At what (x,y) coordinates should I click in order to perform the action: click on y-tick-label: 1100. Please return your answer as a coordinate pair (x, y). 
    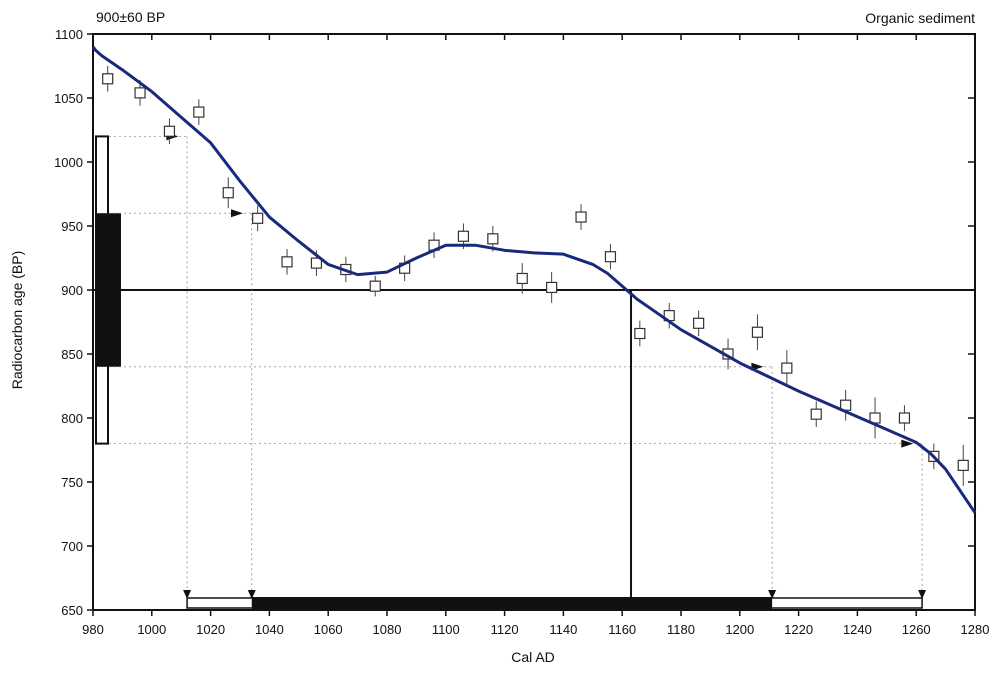
    Looking at the image, I should click on (69, 34).